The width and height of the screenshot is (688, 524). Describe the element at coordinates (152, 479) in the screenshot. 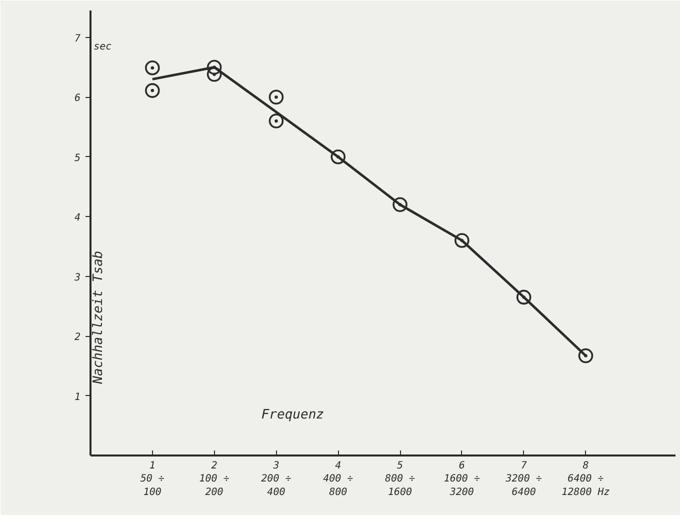

I see `x-tick-label: 1 50 ÷ 100` at that location.